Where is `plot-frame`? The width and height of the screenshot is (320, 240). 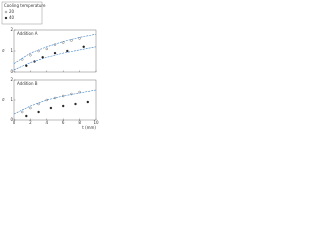 plot-frame is located at coordinates (55, 100).